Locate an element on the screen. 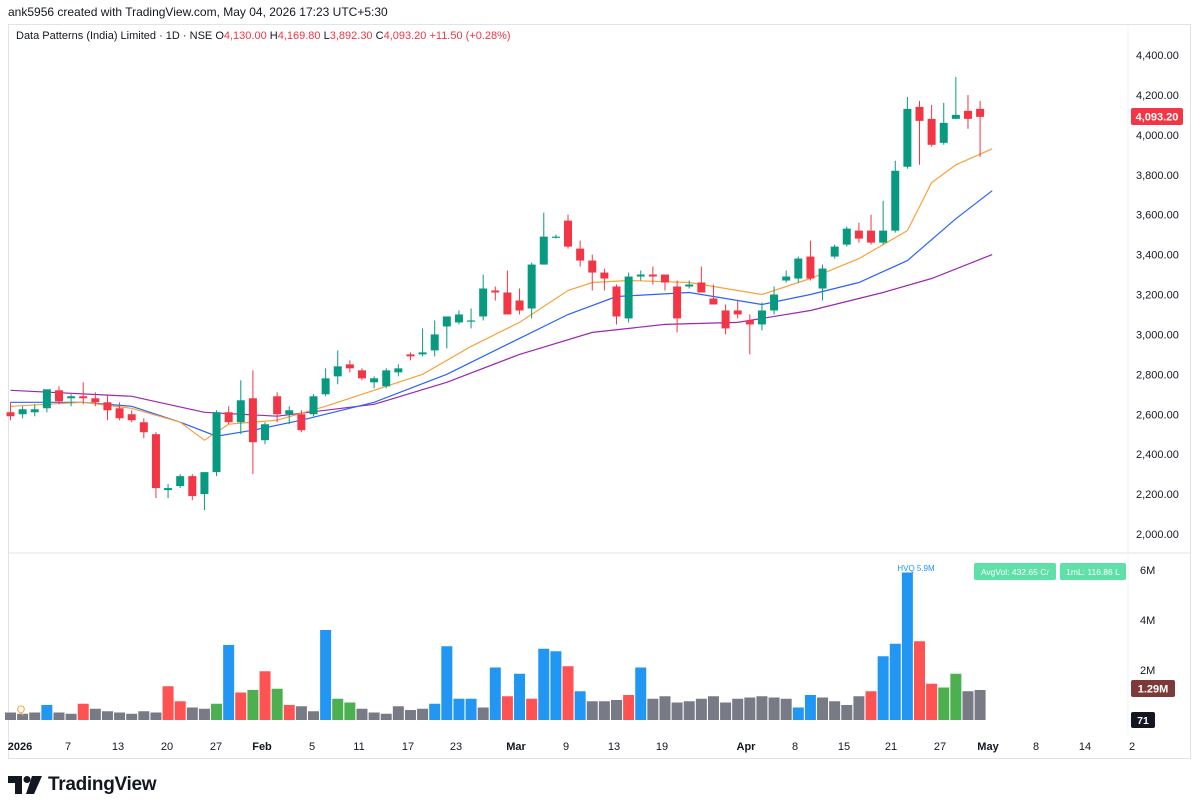 The image size is (1200, 810). symbol-name: Data Patterns (India) Limited · 1D · NSE is located at coordinates (114, 36).